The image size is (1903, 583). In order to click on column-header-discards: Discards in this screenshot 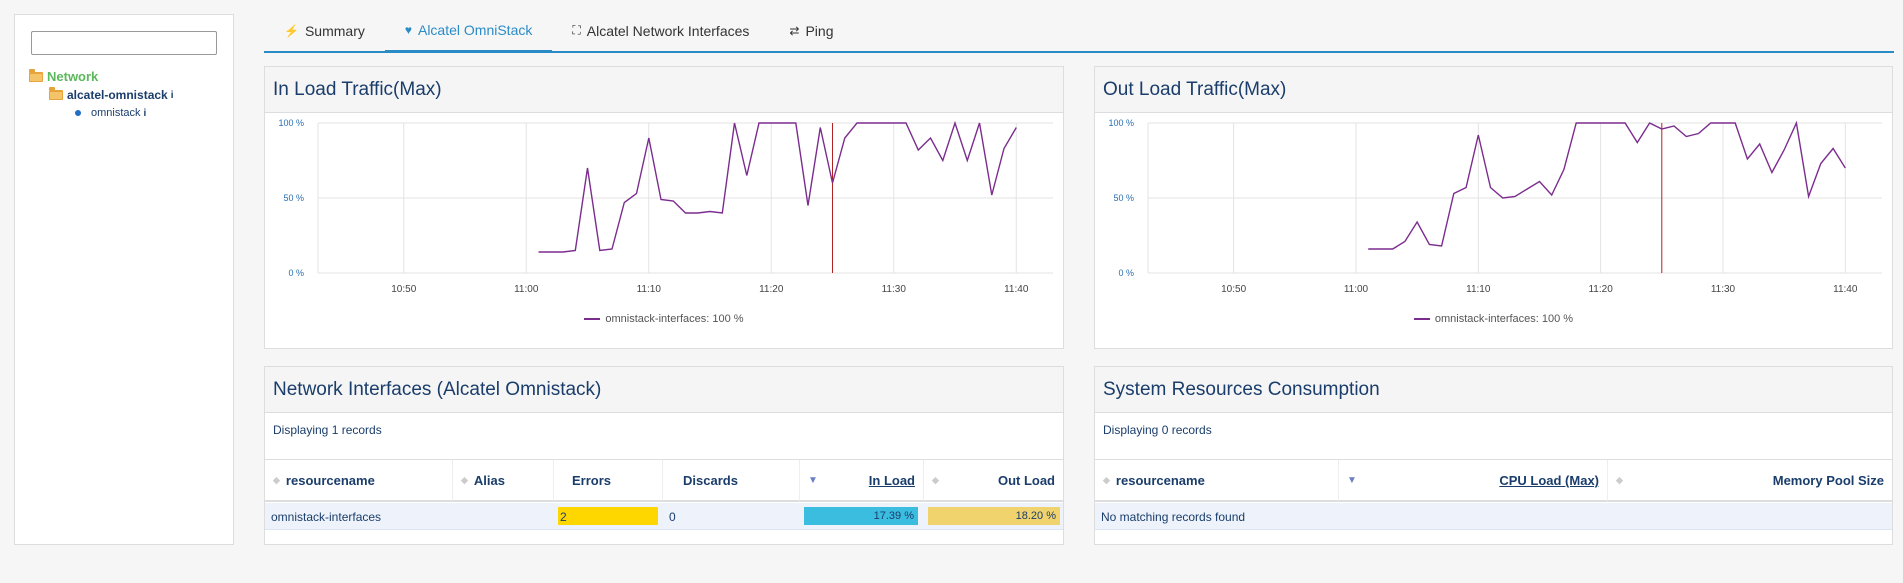, I will do `click(731, 480)`.